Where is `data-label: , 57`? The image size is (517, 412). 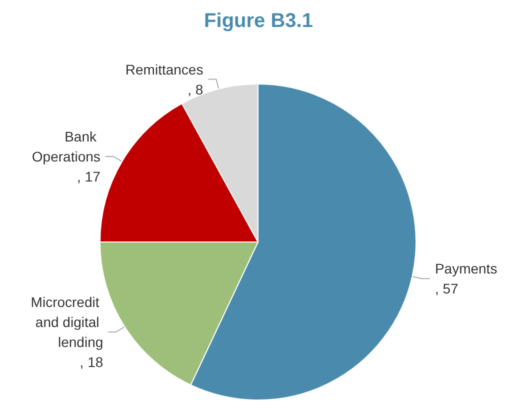
data-label: , 57 is located at coordinates (446, 288).